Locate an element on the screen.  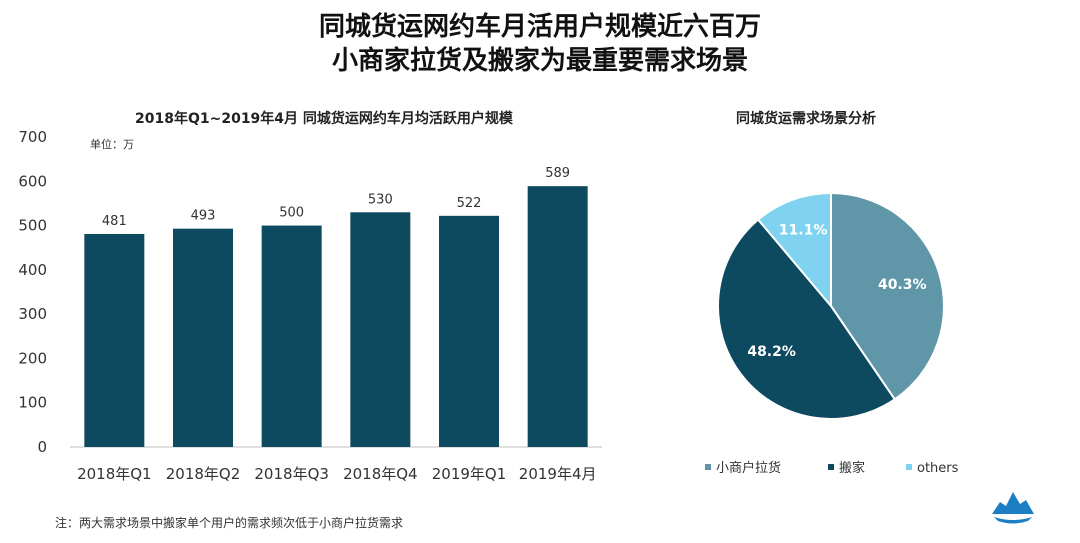
legend-label: others is located at coordinates (938, 468).